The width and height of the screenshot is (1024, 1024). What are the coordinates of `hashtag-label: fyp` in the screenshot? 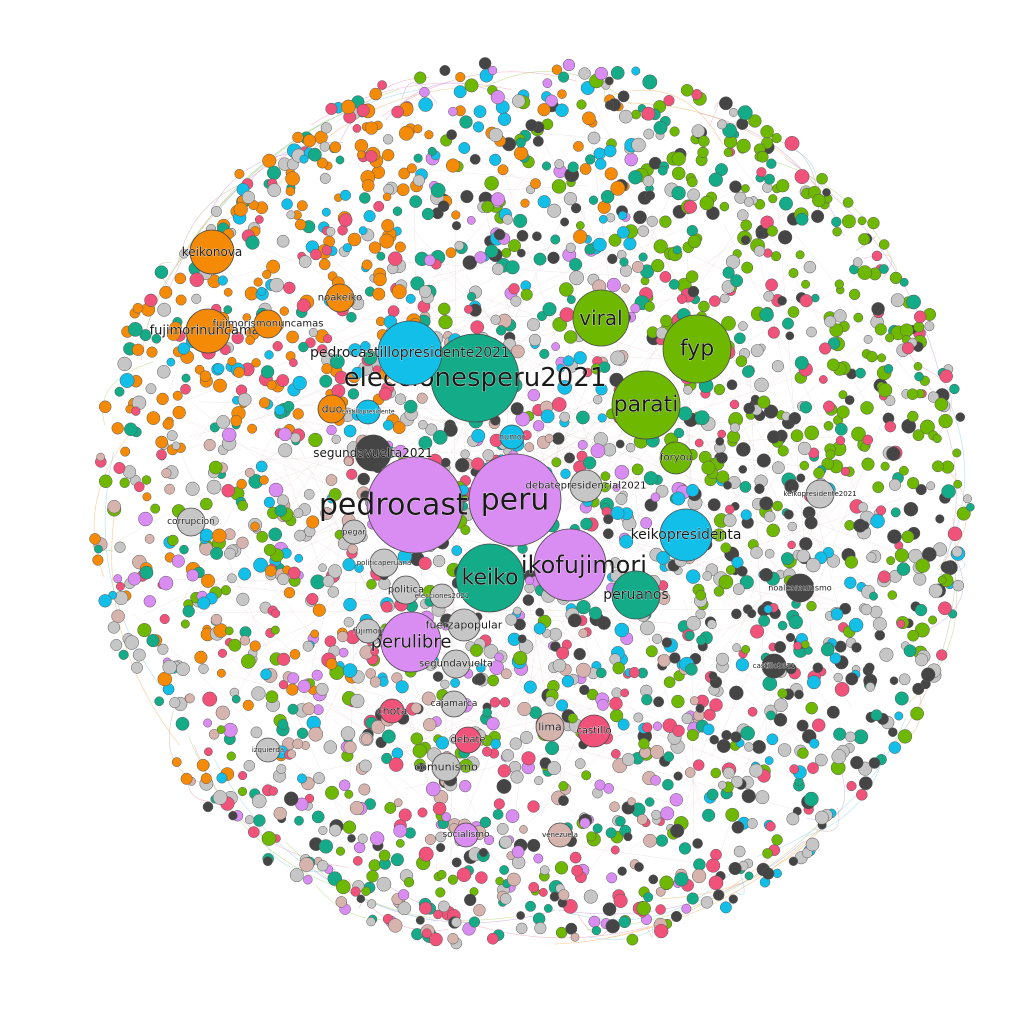 It's located at (697, 349).